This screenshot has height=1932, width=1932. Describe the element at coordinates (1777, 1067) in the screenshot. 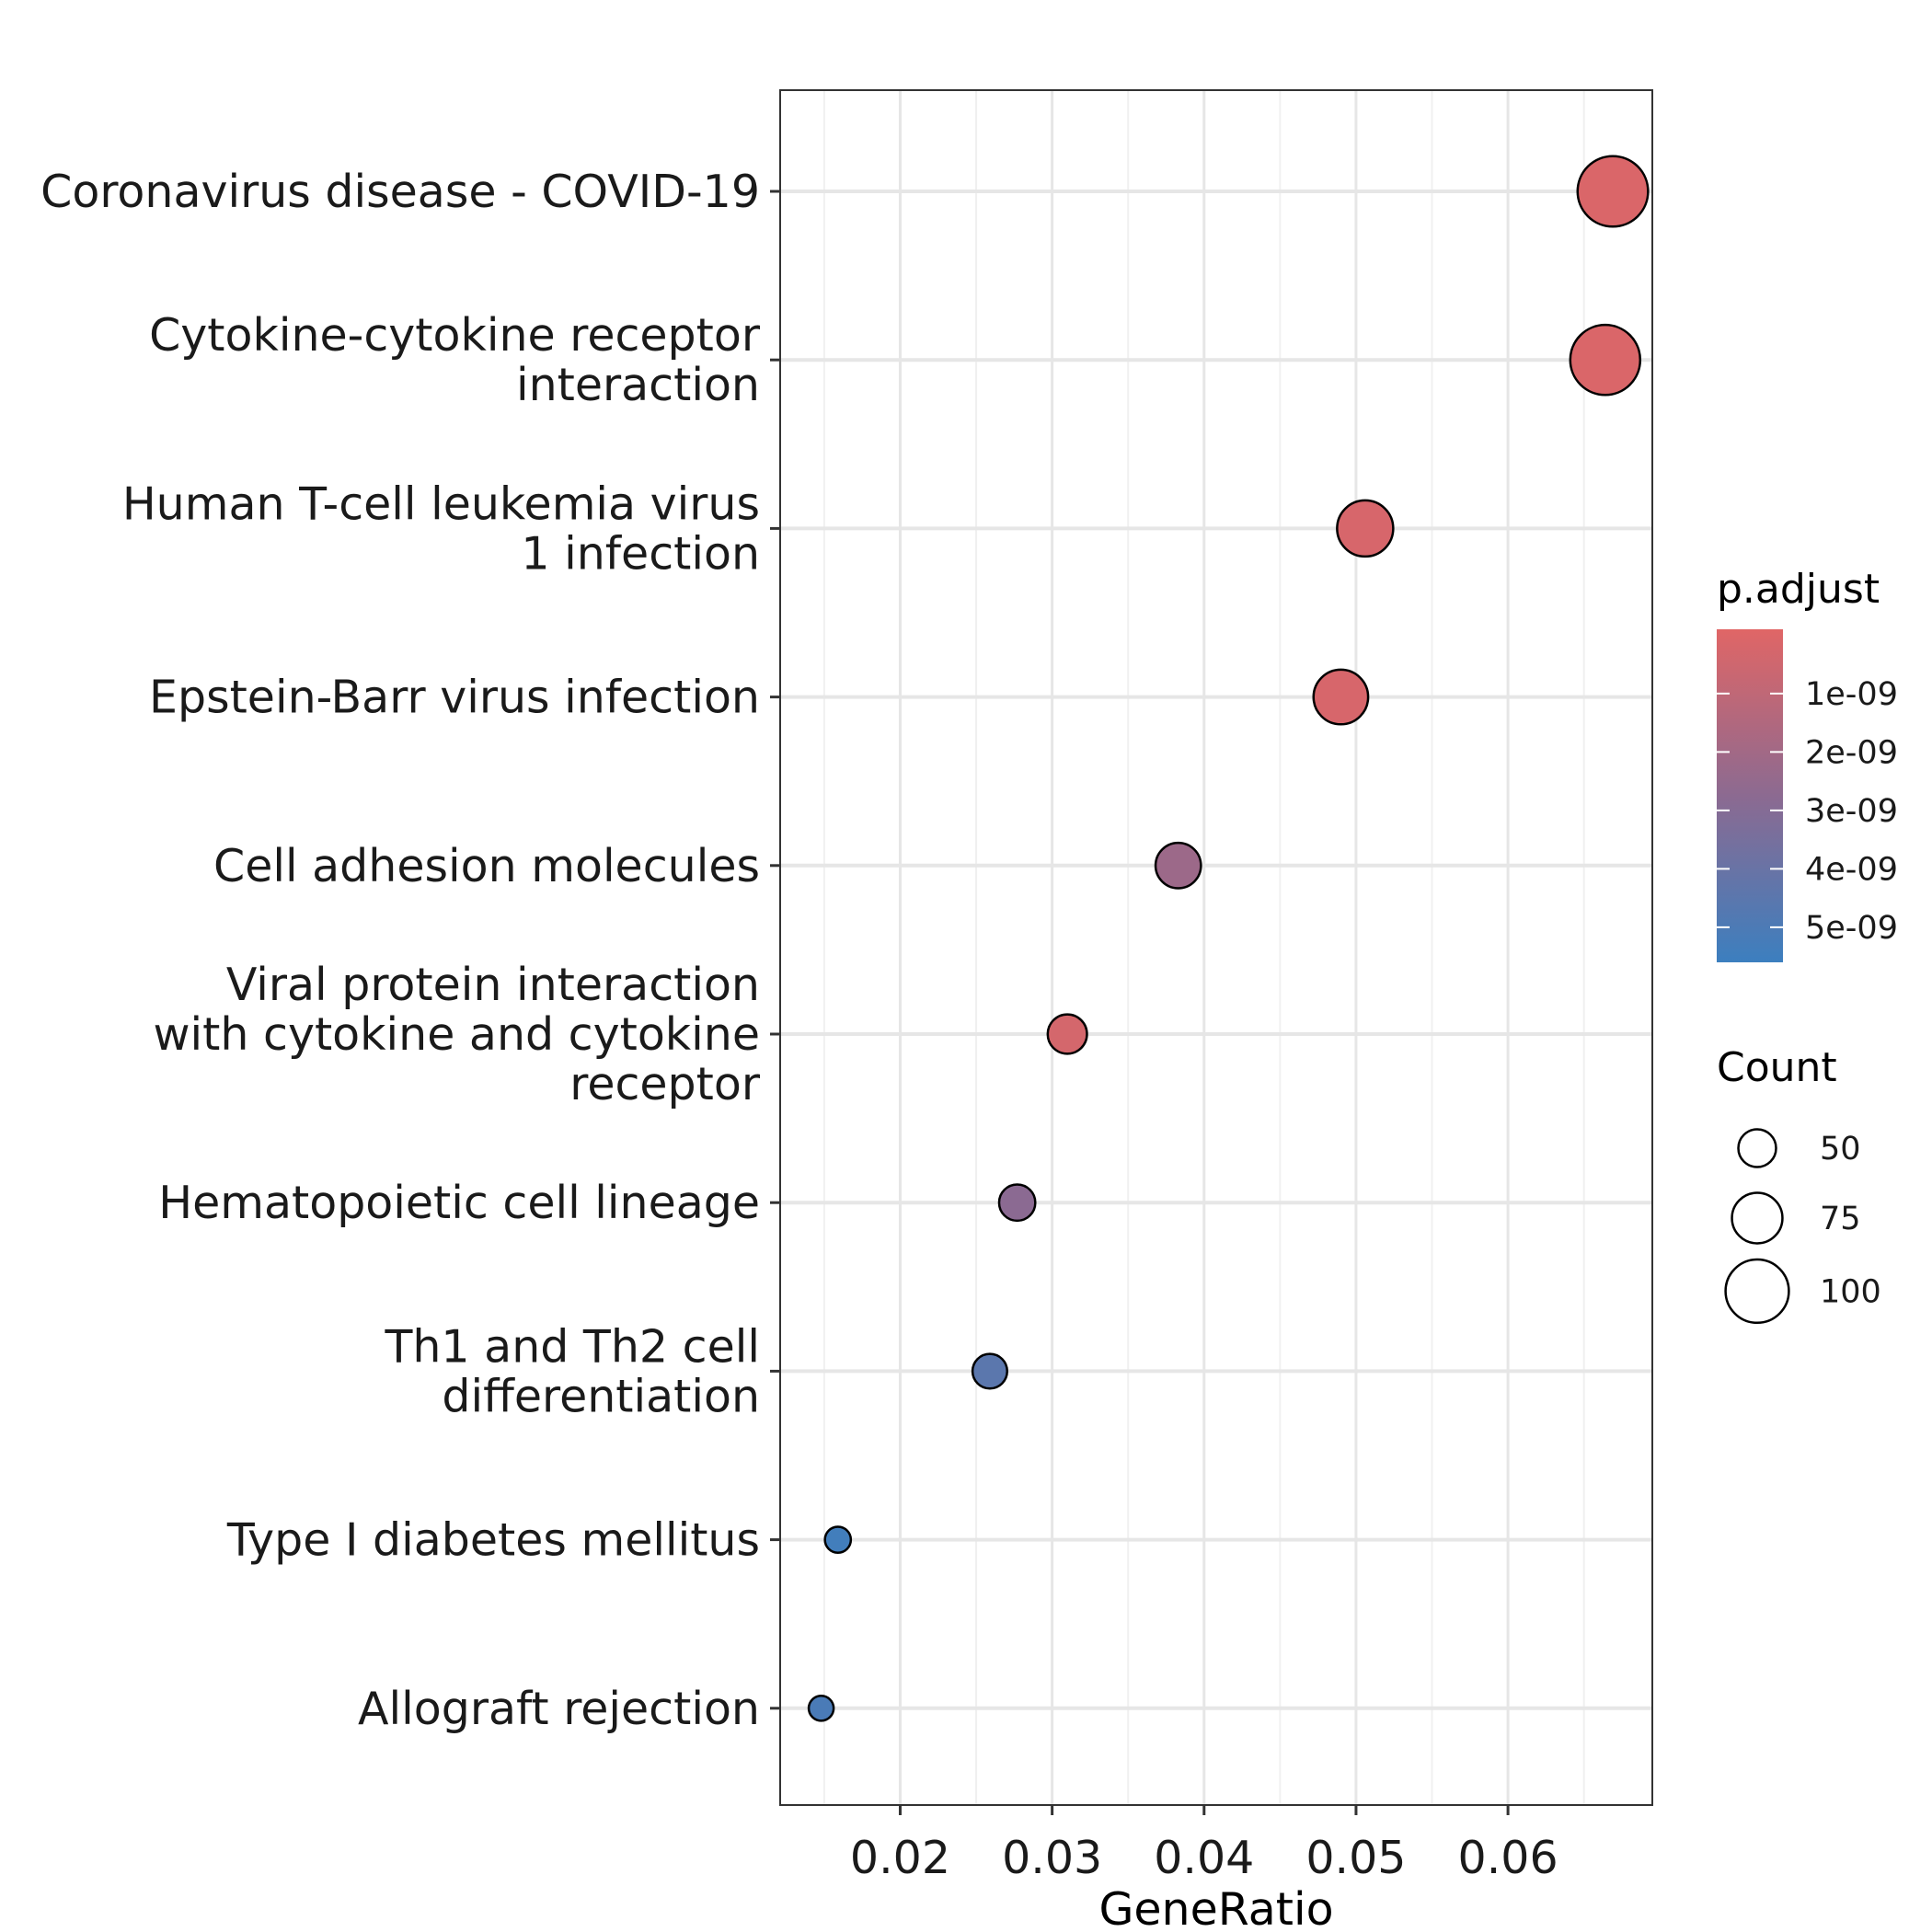

I see `size-legend-title: Count` at that location.